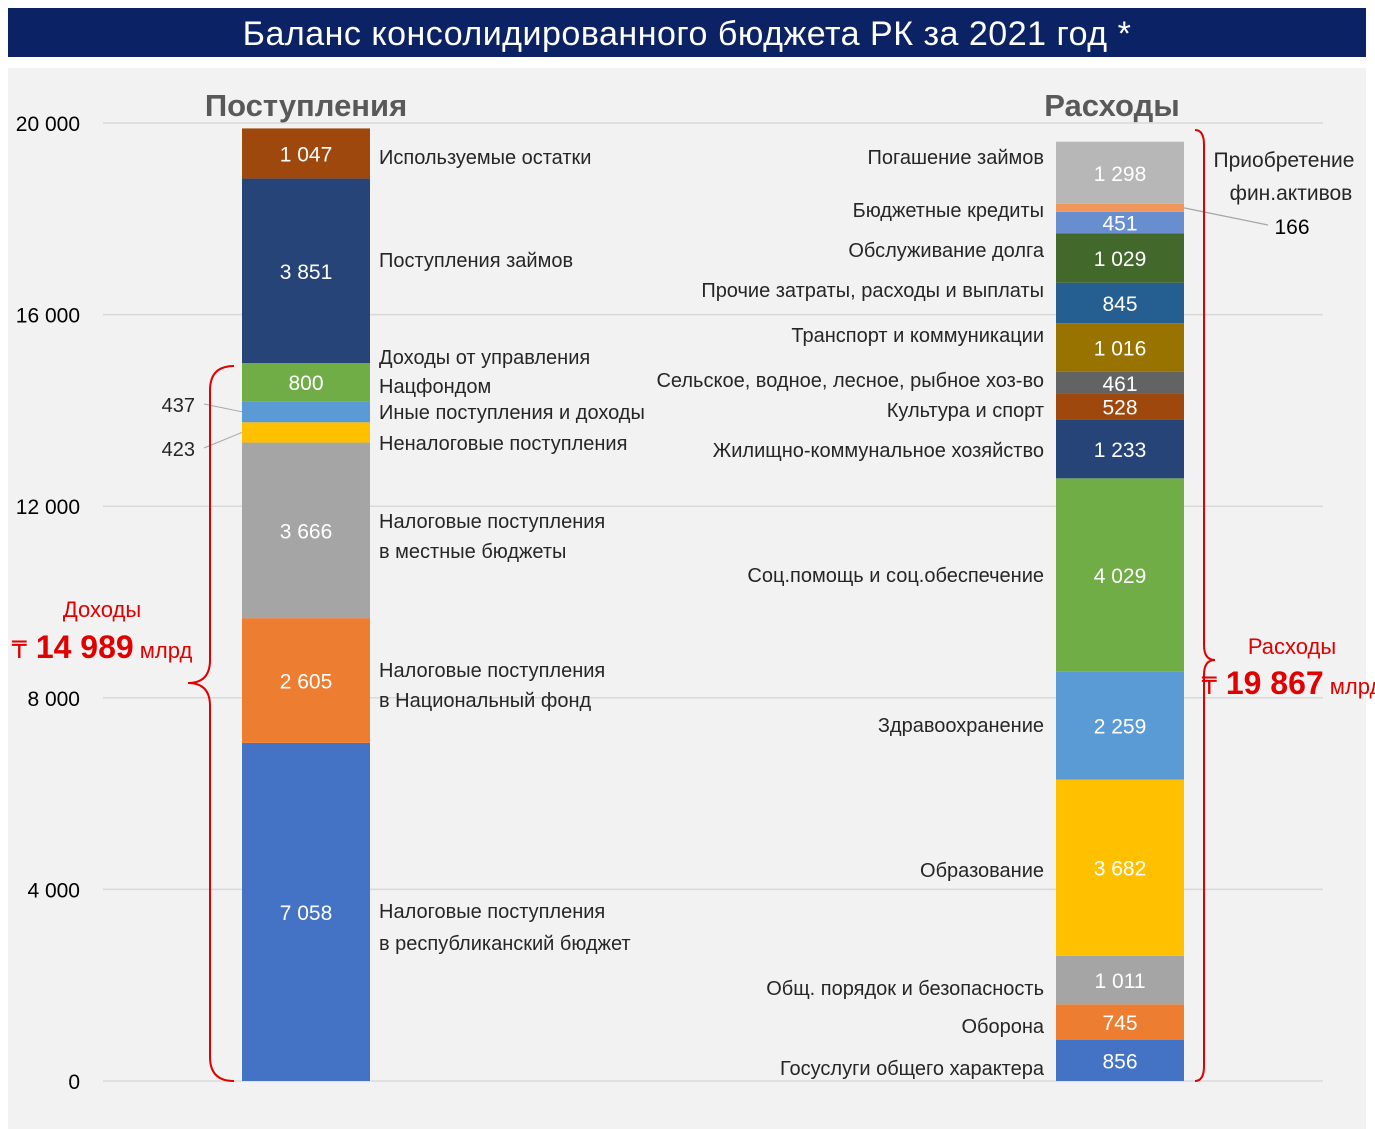  Describe the element at coordinates (178, 450) in the screenshot. I see `data-label: 423` at that location.